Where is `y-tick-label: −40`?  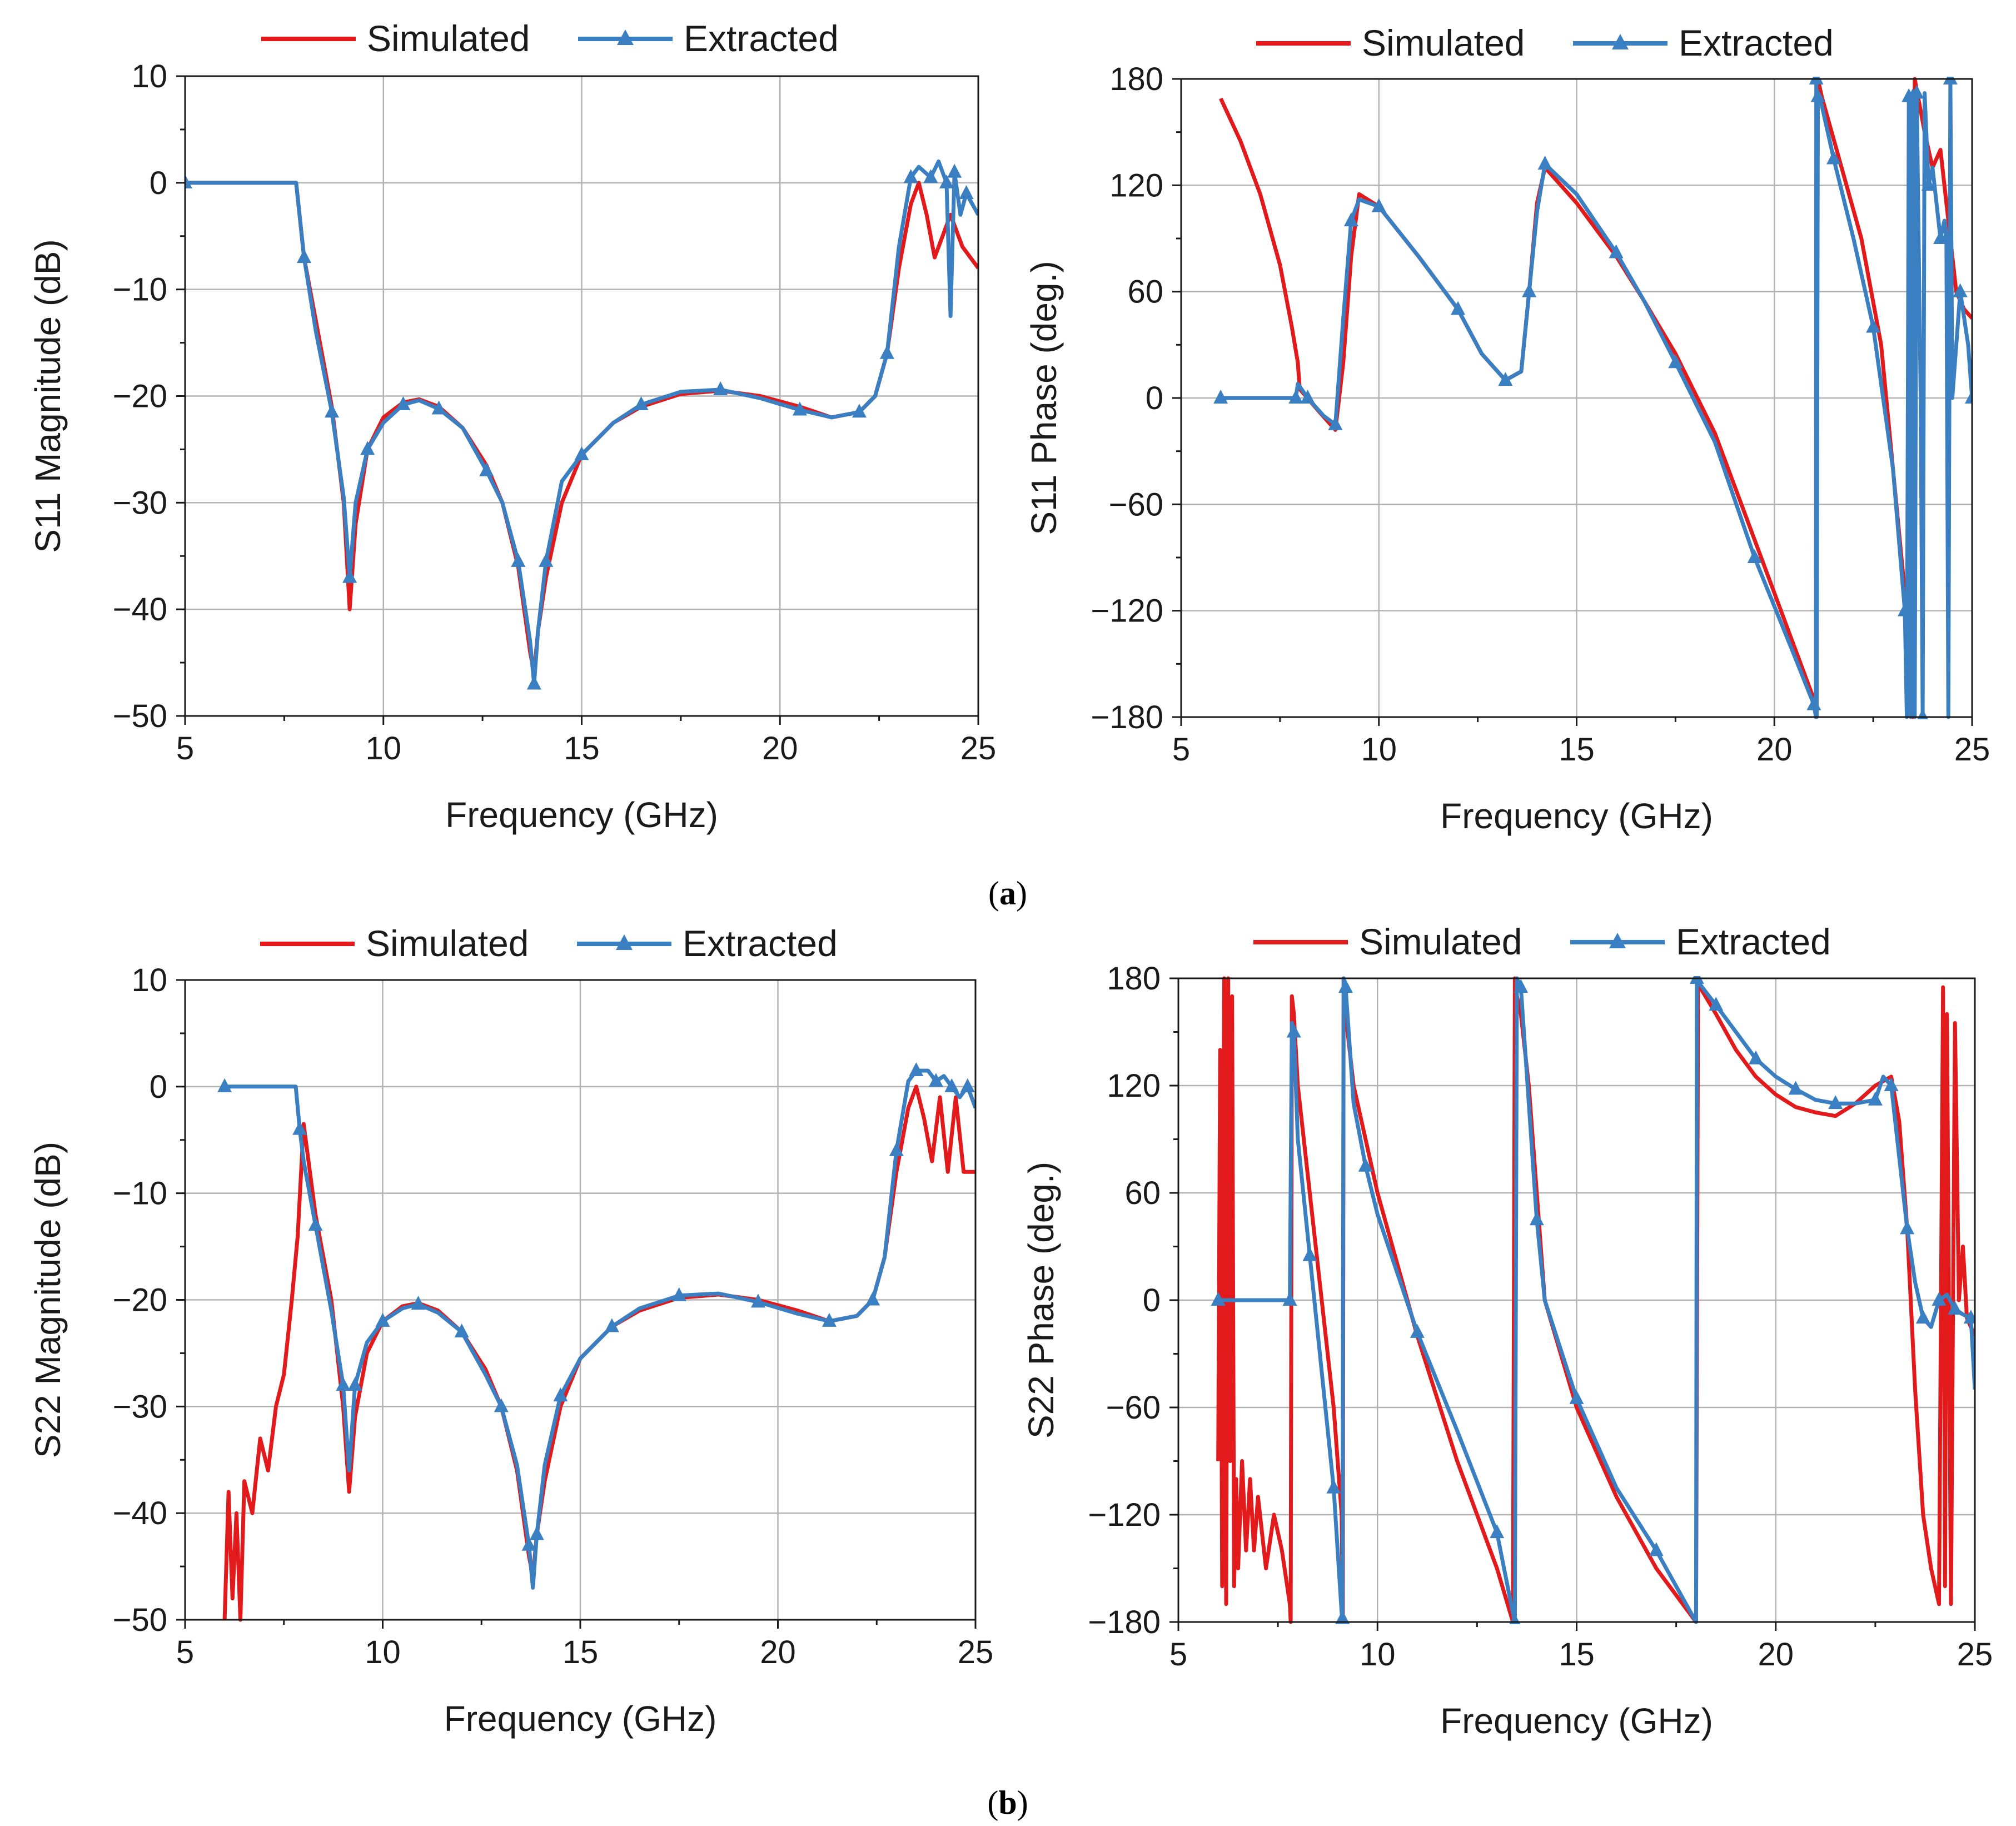 y-tick-label: −40 is located at coordinates (140, 1513).